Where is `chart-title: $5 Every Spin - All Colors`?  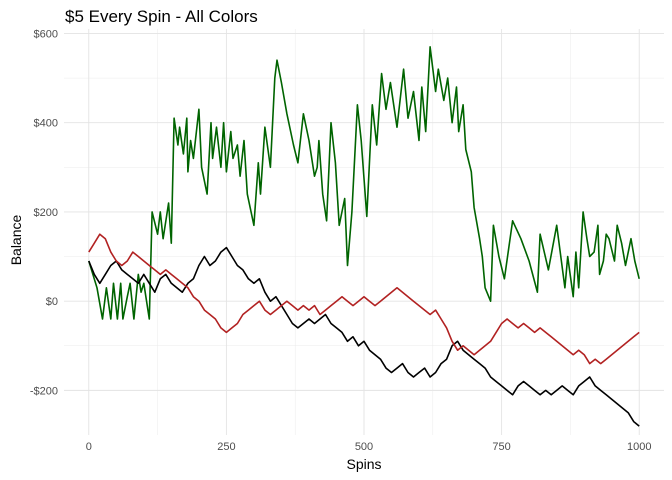 chart-title: $5 Every Spin - All Colors is located at coordinates (161, 16).